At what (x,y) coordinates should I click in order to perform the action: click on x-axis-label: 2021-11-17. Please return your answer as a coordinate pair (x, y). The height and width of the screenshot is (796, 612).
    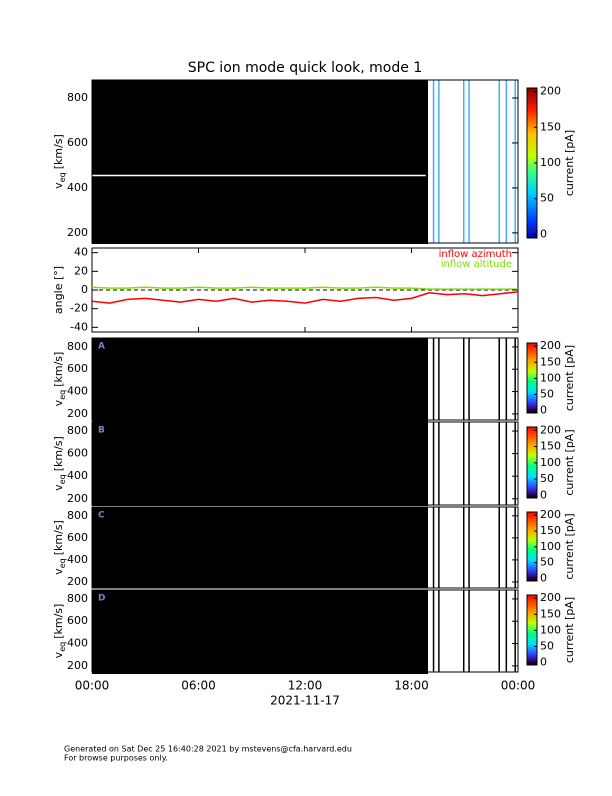
    Looking at the image, I should click on (305, 701).